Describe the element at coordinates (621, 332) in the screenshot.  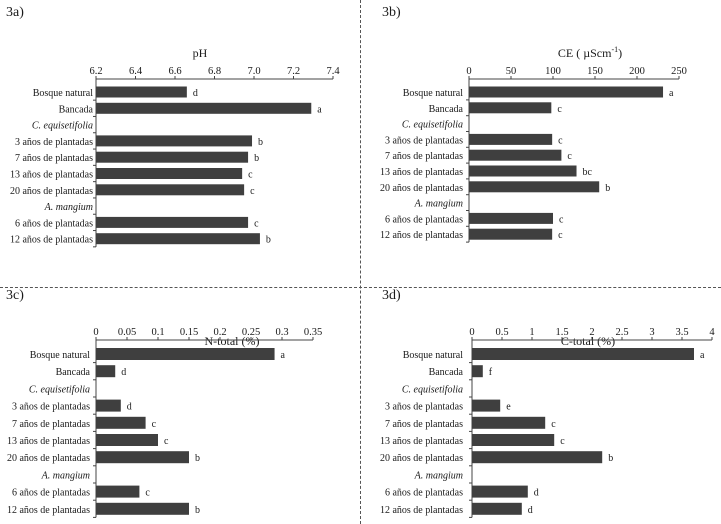
I see `x-tick-label: 2.5` at that location.